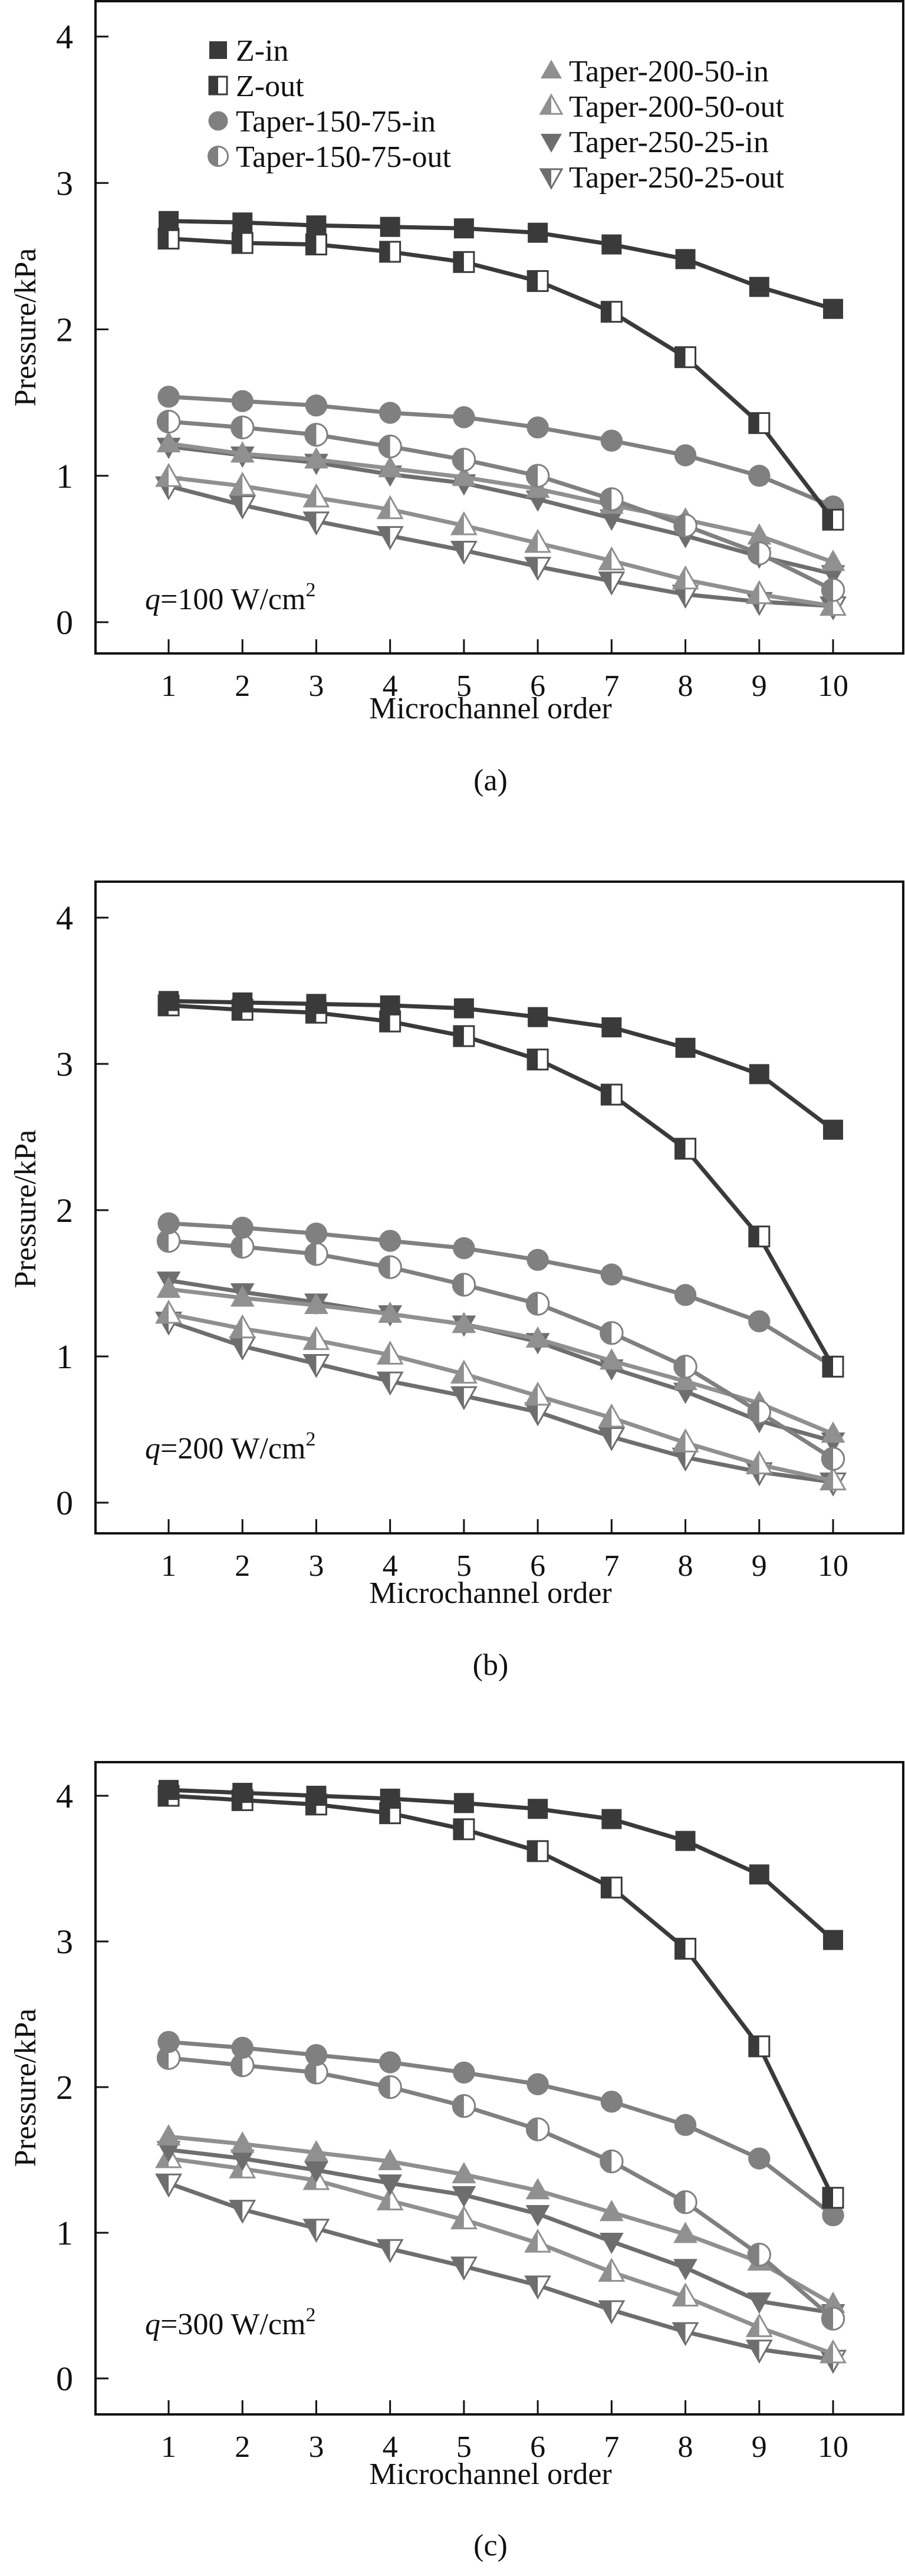 This screenshot has height=2576, width=905. Describe the element at coordinates (500, 1295) in the screenshot. I see `series-t150-in` at that location.